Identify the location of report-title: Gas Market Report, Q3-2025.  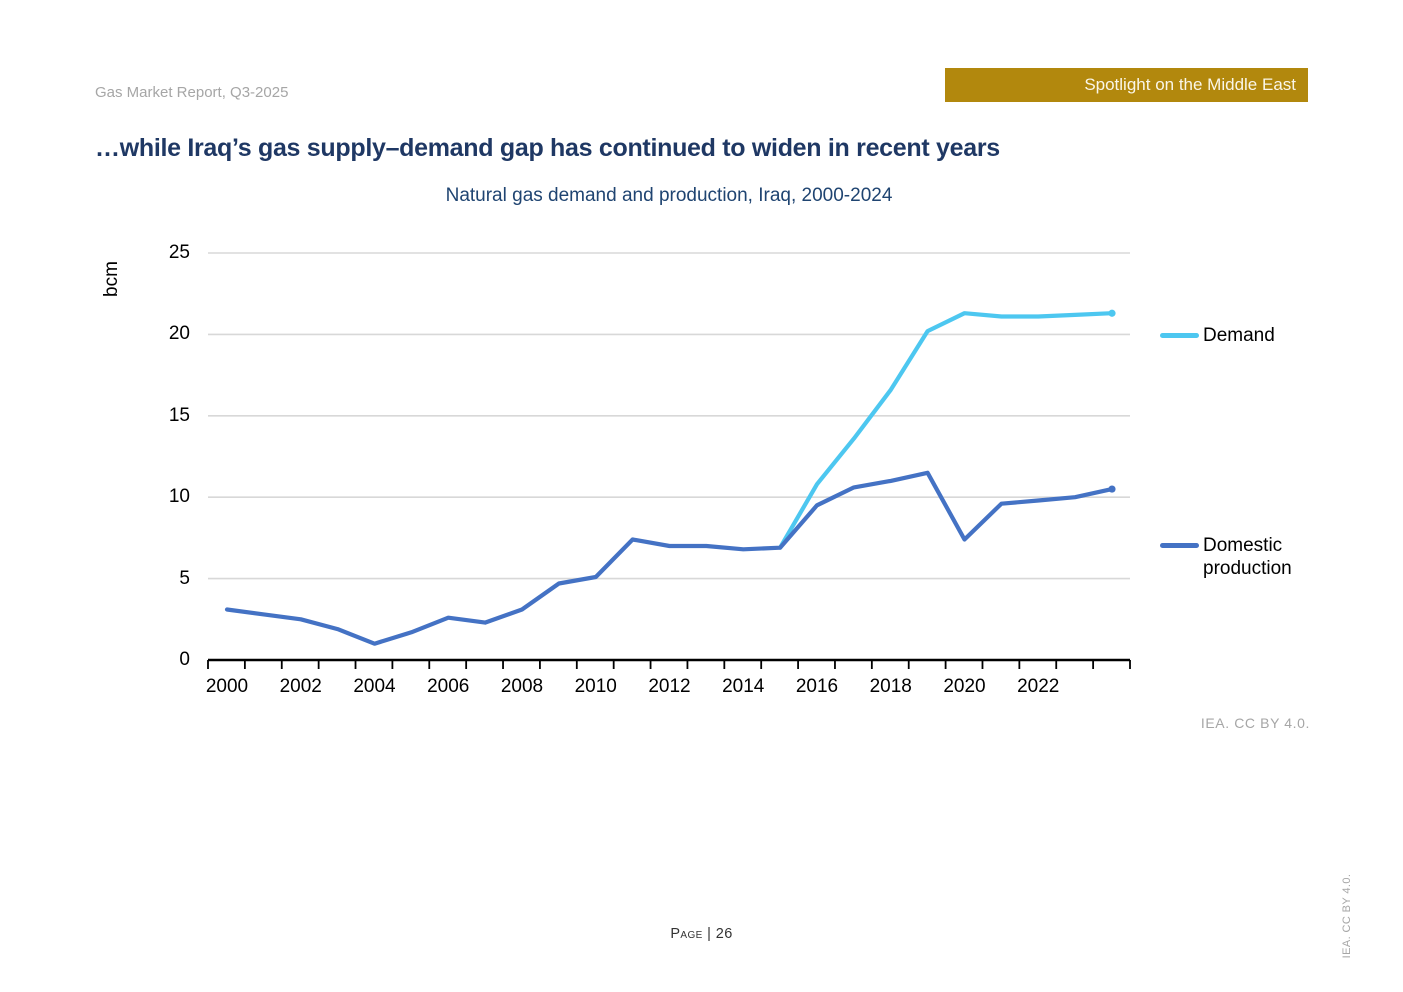
(192, 92).